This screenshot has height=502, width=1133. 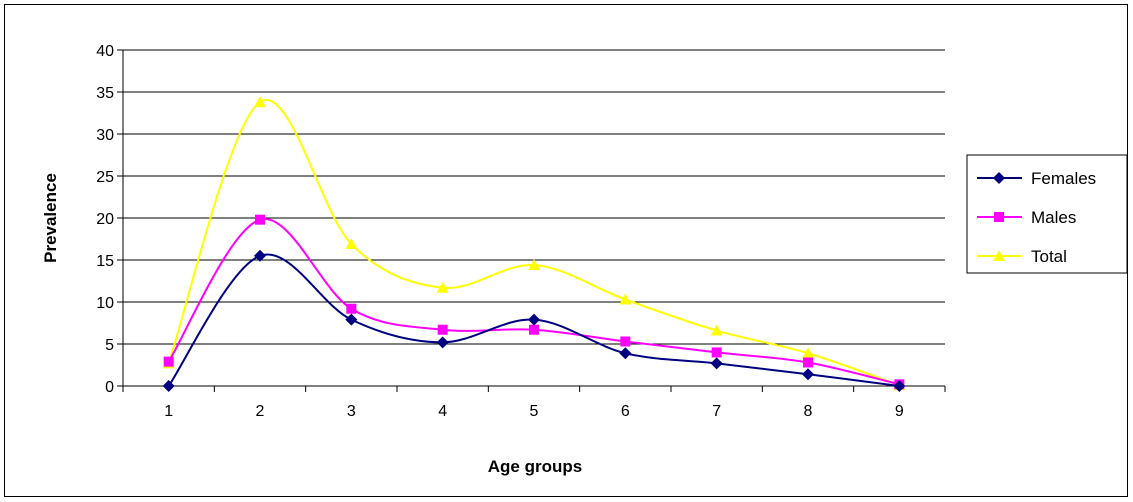 I want to click on y-tick-label-15: 15, so click(x=105, y=261).